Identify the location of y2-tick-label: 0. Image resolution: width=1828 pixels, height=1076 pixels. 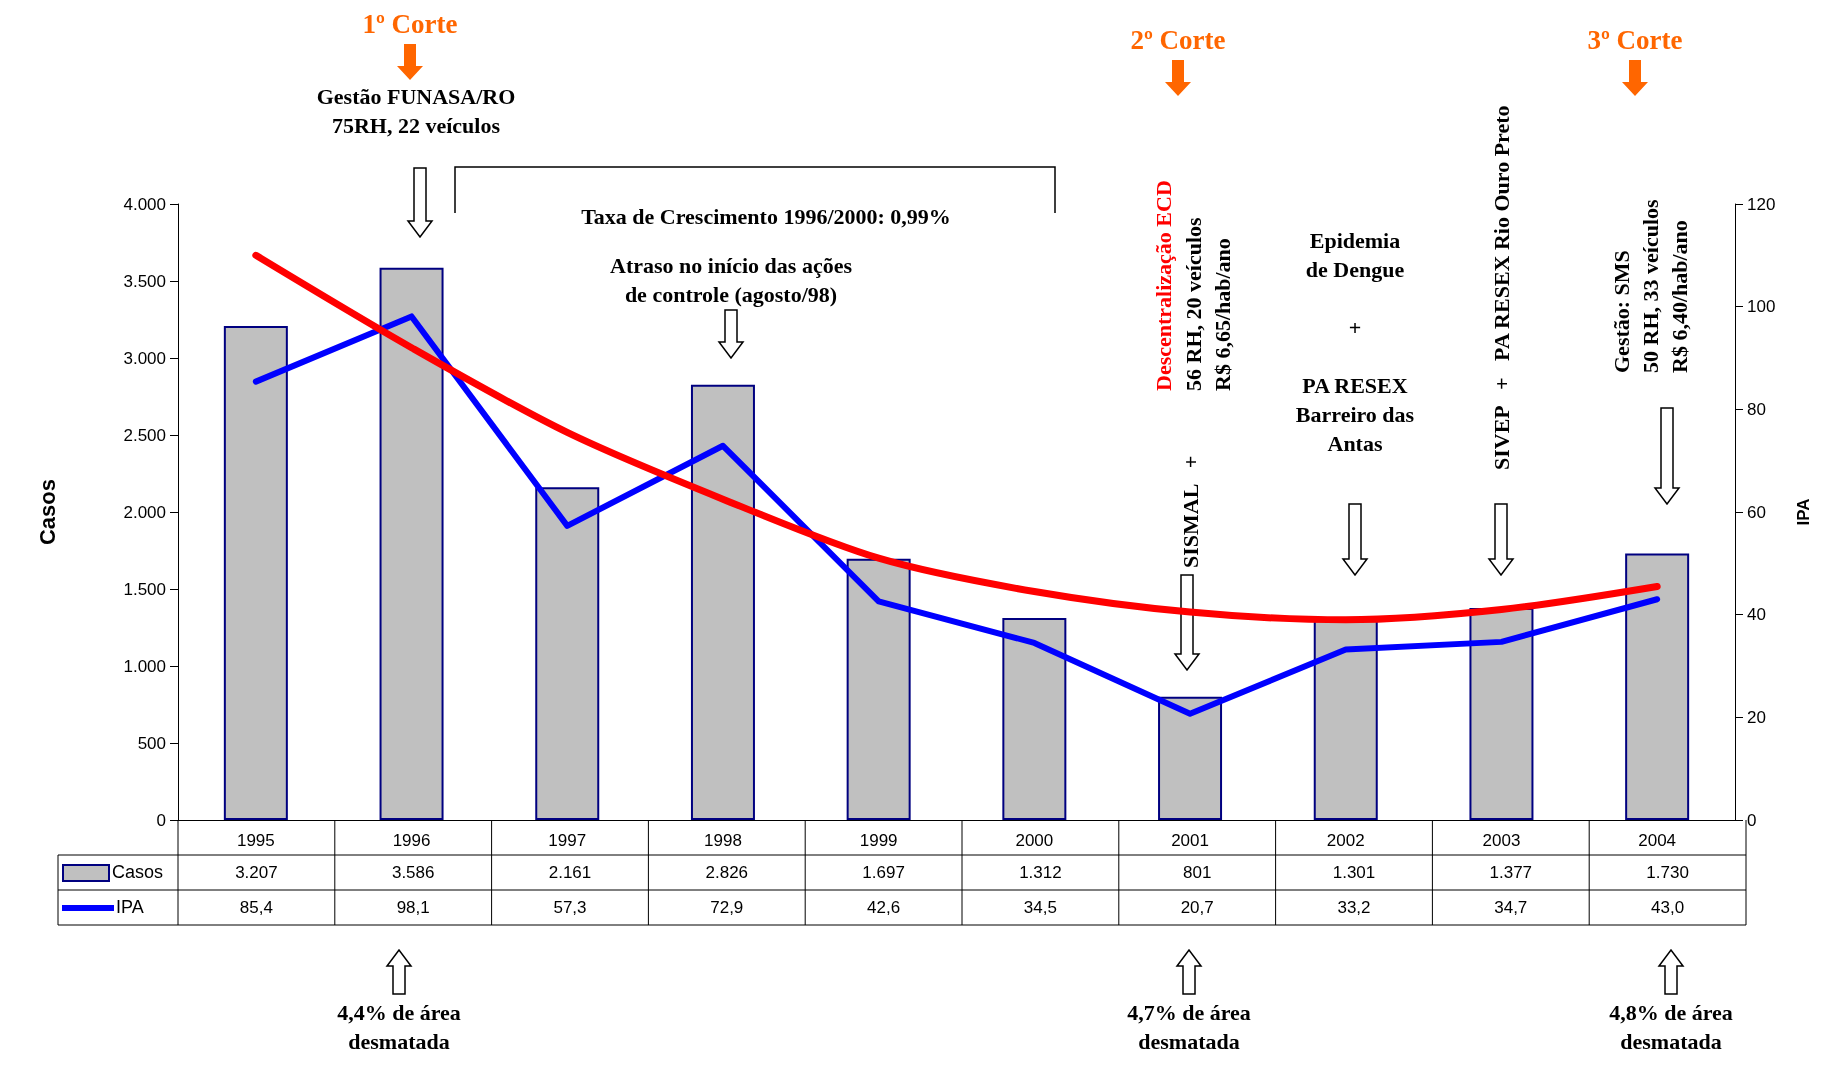
(1752, 820).